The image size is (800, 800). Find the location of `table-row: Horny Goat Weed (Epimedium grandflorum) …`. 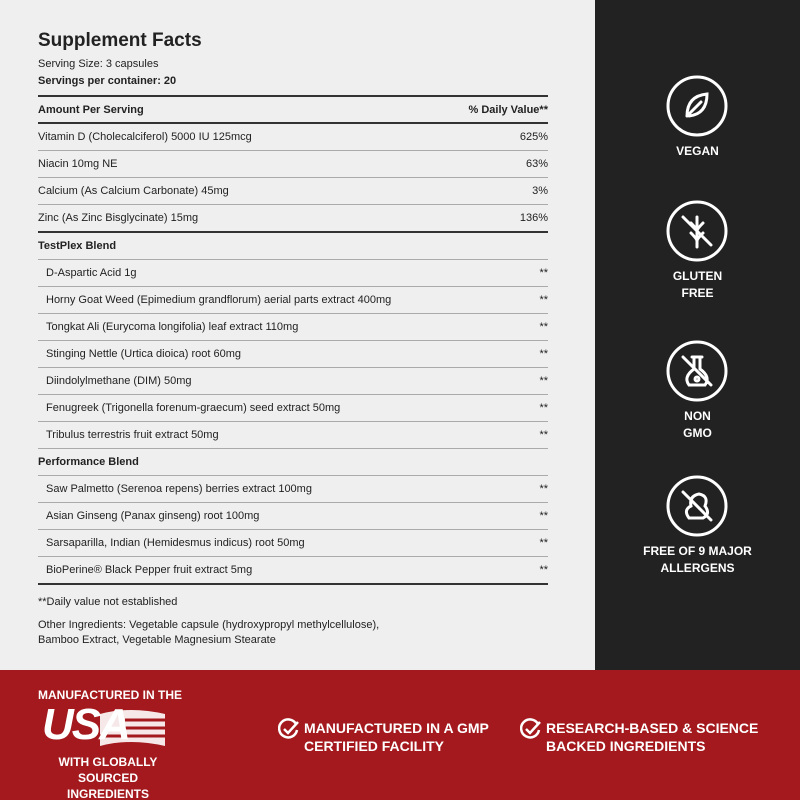

table-row: Horny Goat Weed (Epimedium grandflorum) … is located at coordinates (293, 300).